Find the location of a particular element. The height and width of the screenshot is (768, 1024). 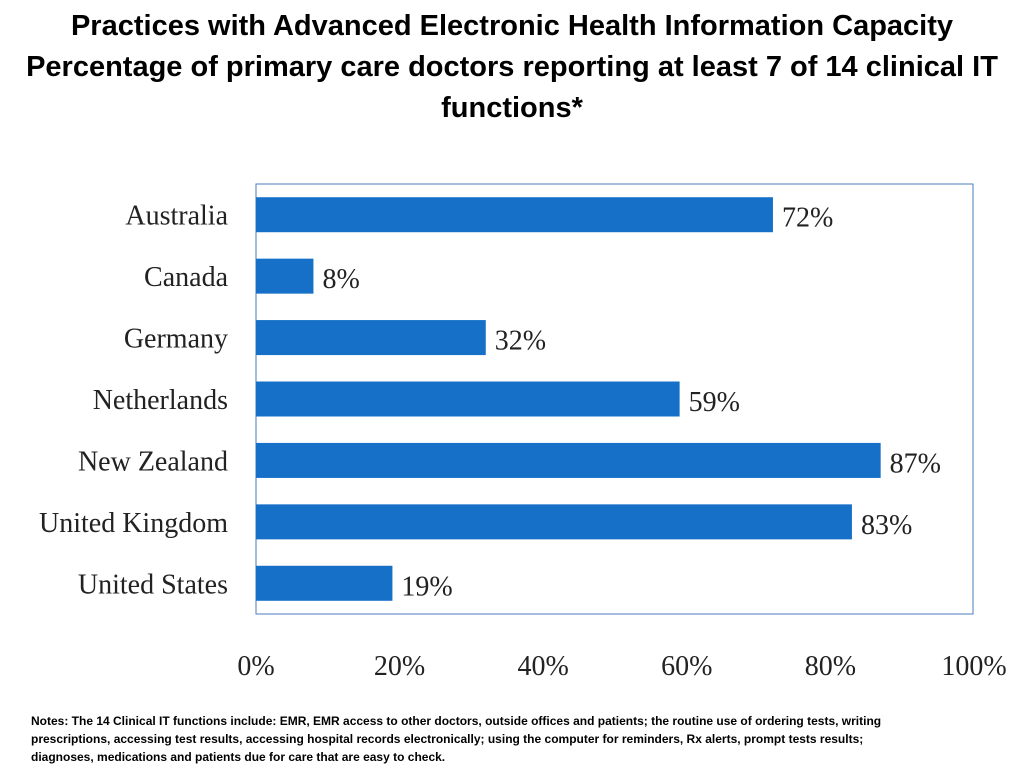

category-label: United Kingdom is located at coordinates (133, 523).